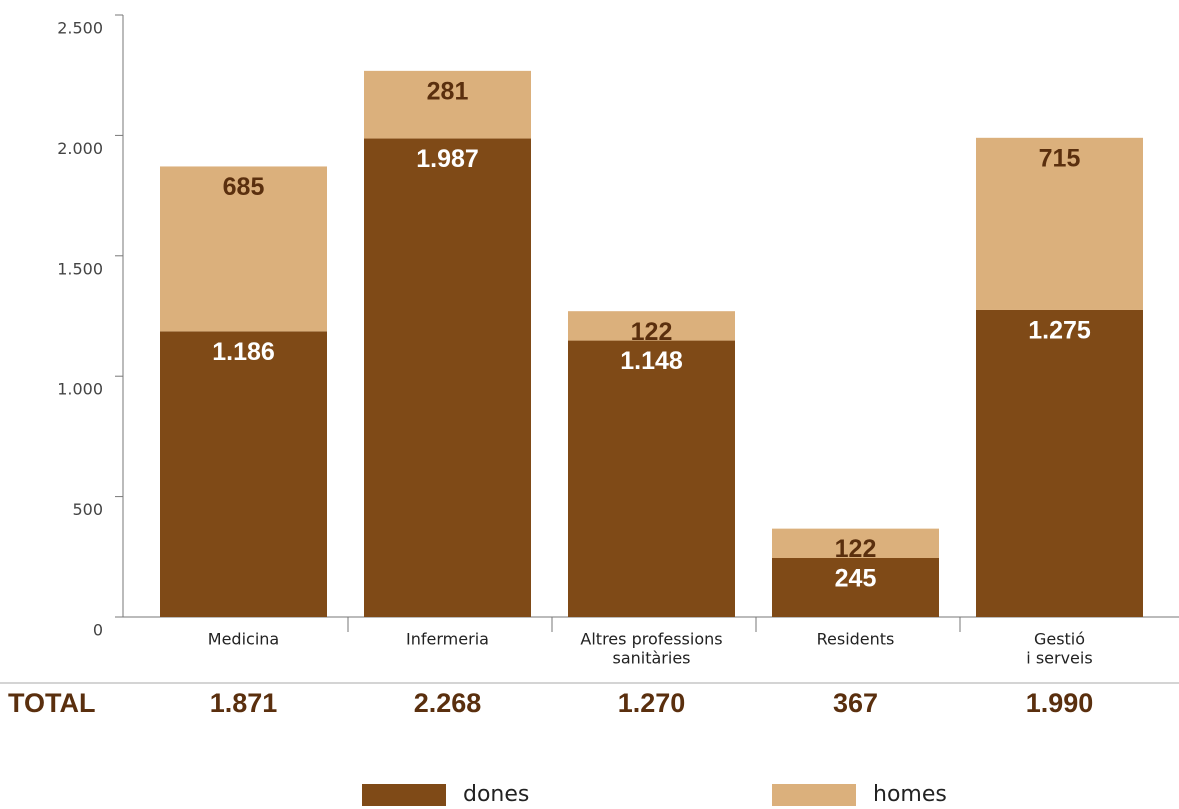 Image resolution: width=1179 pixels, height=809 pixels. What do you see at coordinates (243, 352) in the screenshot?
I see `data-label: 1.186` at bounding box center [243, 352].